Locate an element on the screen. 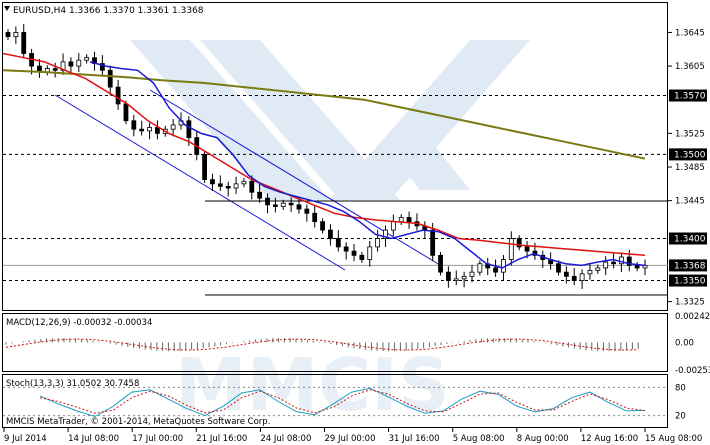  stoch-tick-label: 80 is located at coordinates (680, 388).